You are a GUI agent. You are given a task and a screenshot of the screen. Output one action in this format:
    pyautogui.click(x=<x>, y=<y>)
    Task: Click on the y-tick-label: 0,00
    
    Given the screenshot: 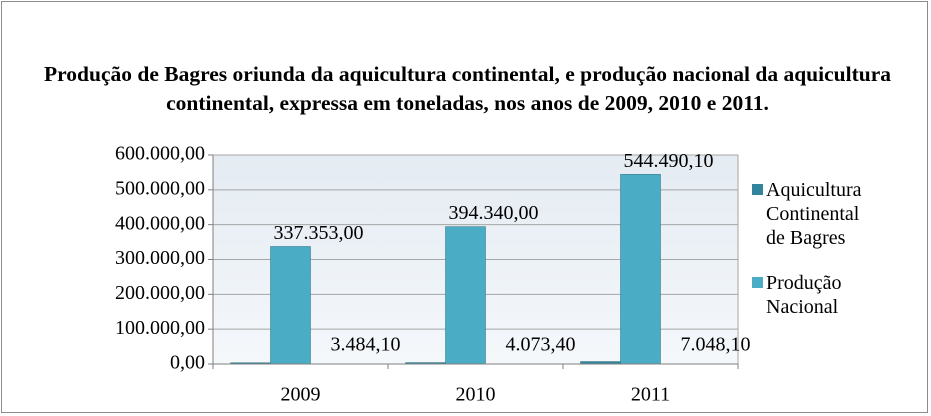 What is the action you would take?
    pyautogui.click(x=187, y=363)
    